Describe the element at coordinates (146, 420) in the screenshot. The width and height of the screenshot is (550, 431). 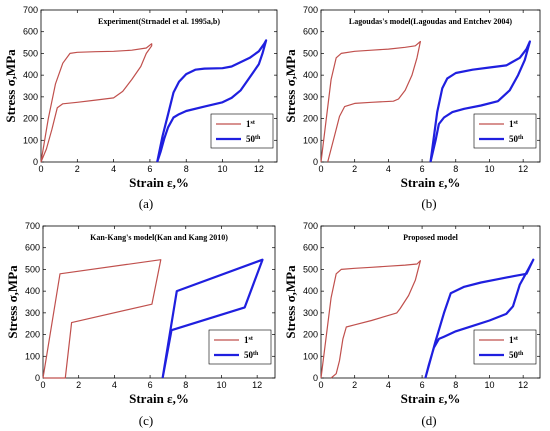
I see `panel-label: (c)` at that location.